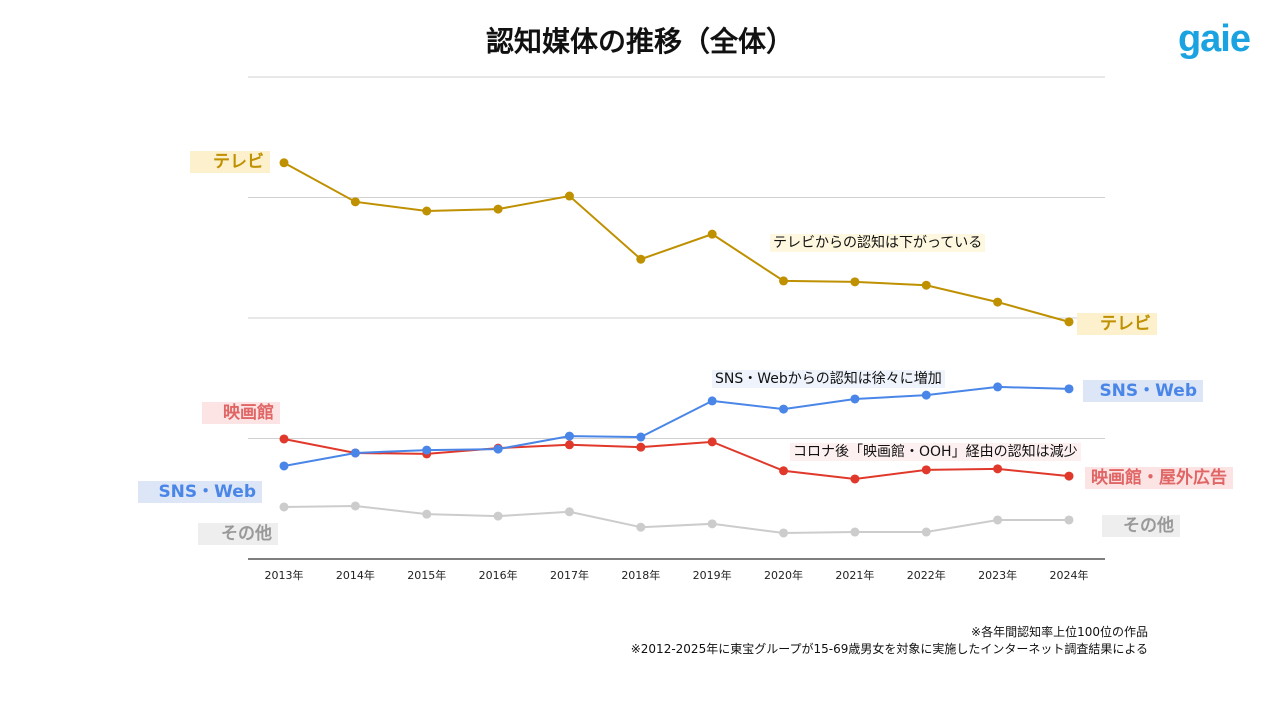  Describe the element at coordinates (498, 575) in the screenshot. I see `x-tick-label: 2016年` at that location.